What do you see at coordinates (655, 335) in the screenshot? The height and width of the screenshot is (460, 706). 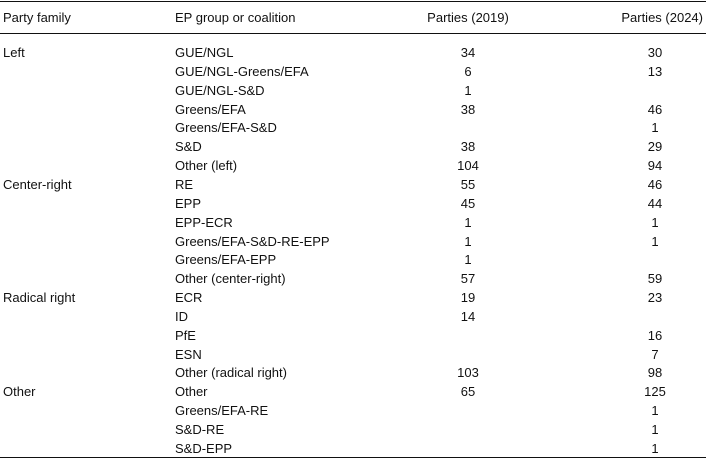 I see `parties-2024: 16` at bounding box center [655, 335].